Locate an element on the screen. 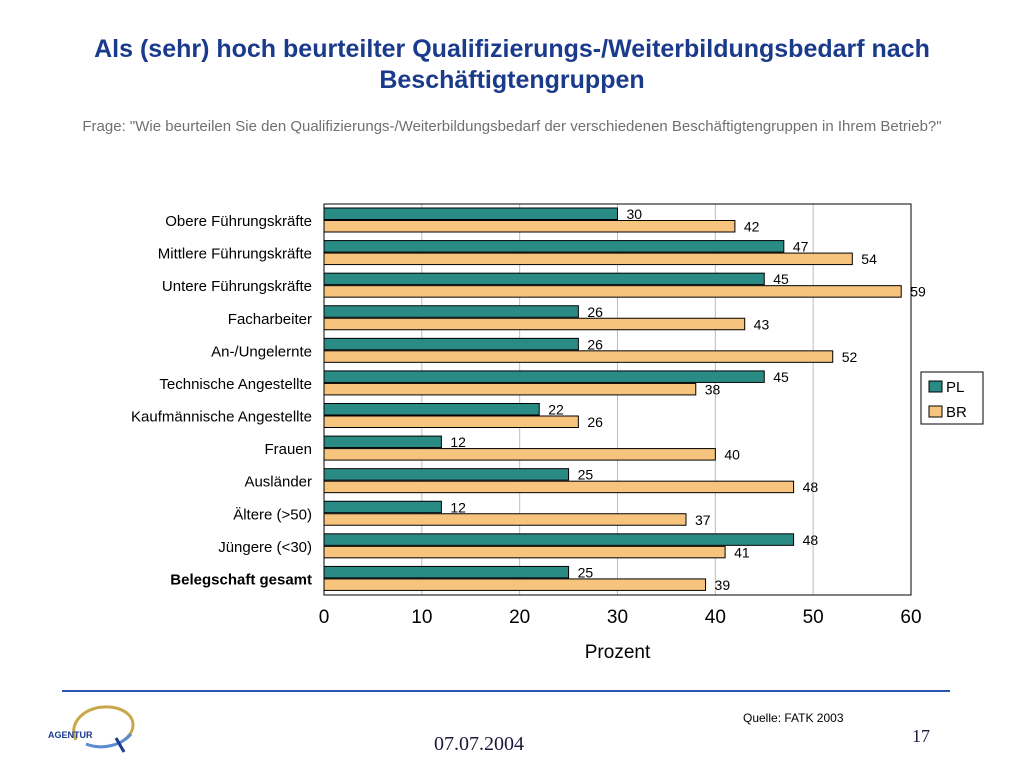 This screenshot has width=1024, height=768. agentur-logo: AGENTUR is located at coordinates (91, 729).